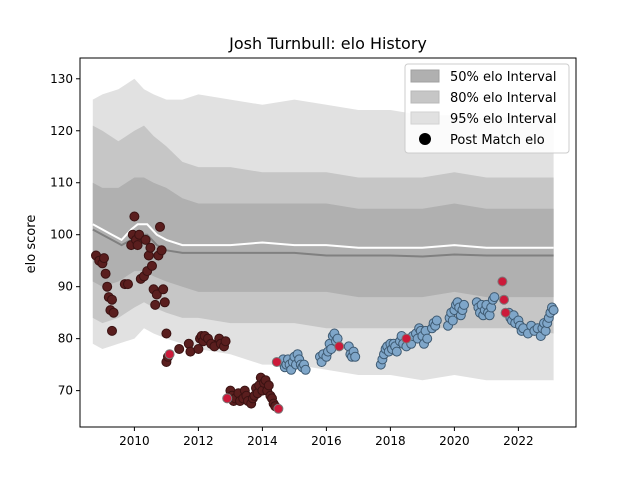  What do you see at coordinates (518, 441) in the screenshot?
I see `x-tick-label-2022: 2022` at bounding box center [518, 441].